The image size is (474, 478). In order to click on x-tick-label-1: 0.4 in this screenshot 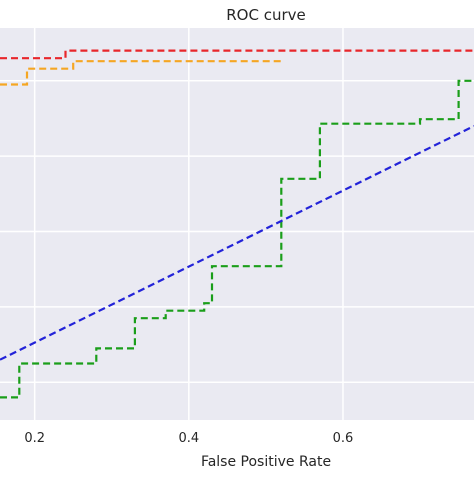, I will do `click(188, 438)`.